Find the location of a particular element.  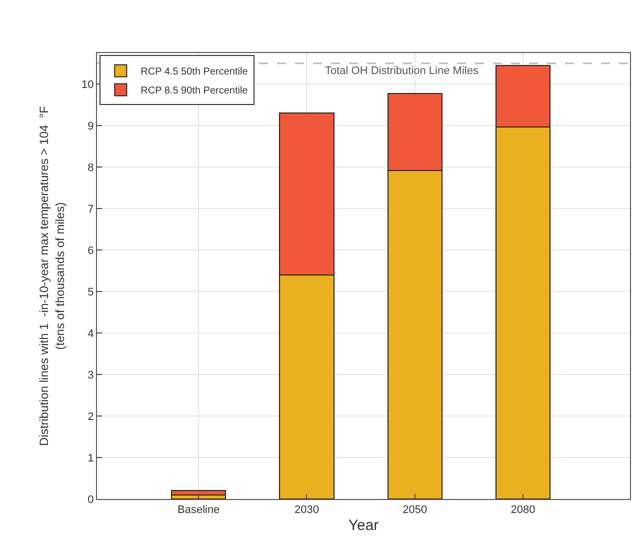

x-tick-label: 2080 is located at coordinates (523, 510).